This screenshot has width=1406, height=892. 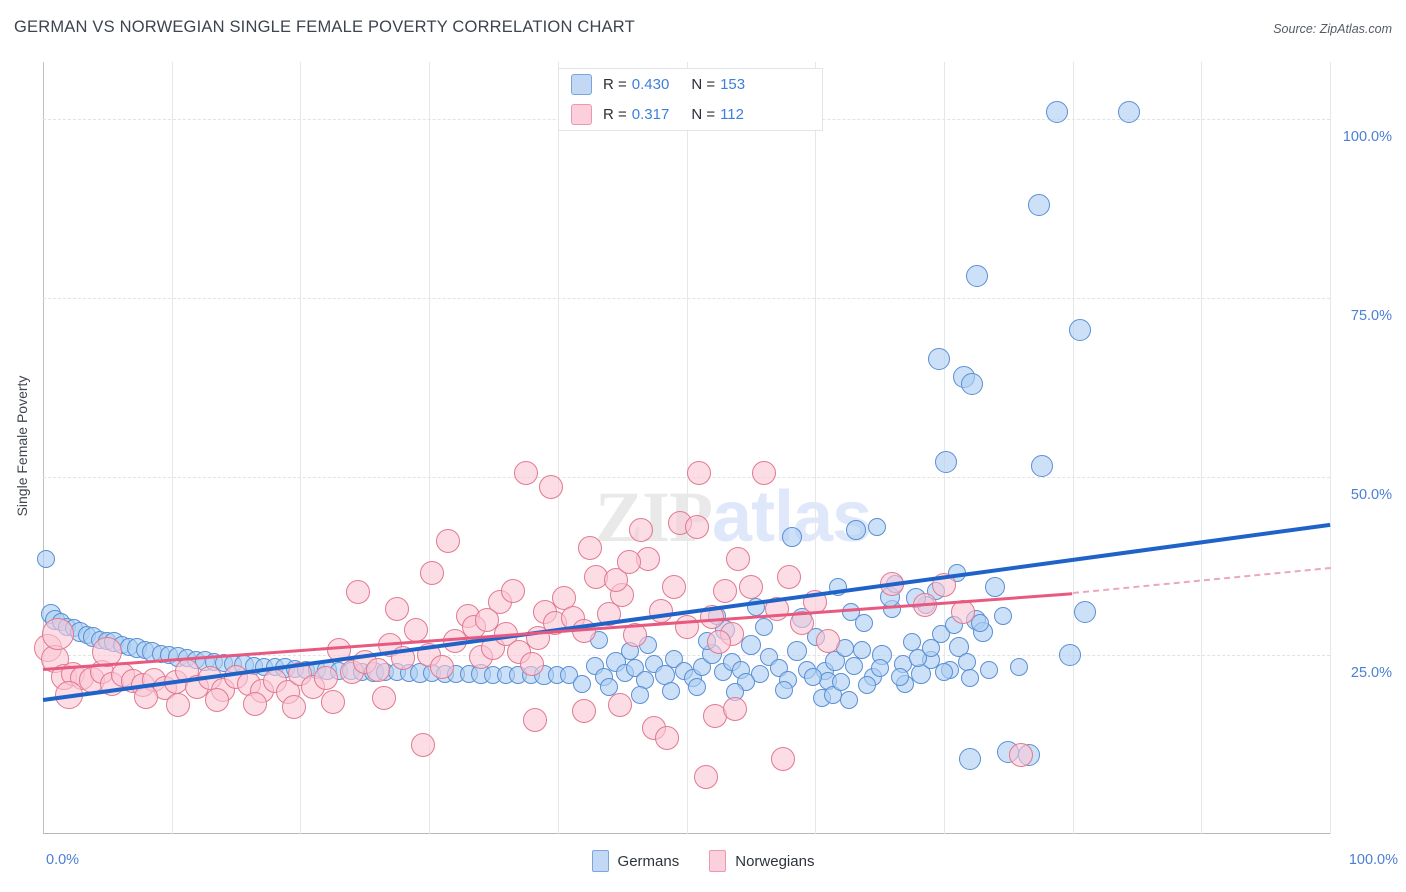 What do you see at coordinates (703, 861) in the screenshot?
I see `series-legend: Germans Norwegians` at bounding box center [703, 861].